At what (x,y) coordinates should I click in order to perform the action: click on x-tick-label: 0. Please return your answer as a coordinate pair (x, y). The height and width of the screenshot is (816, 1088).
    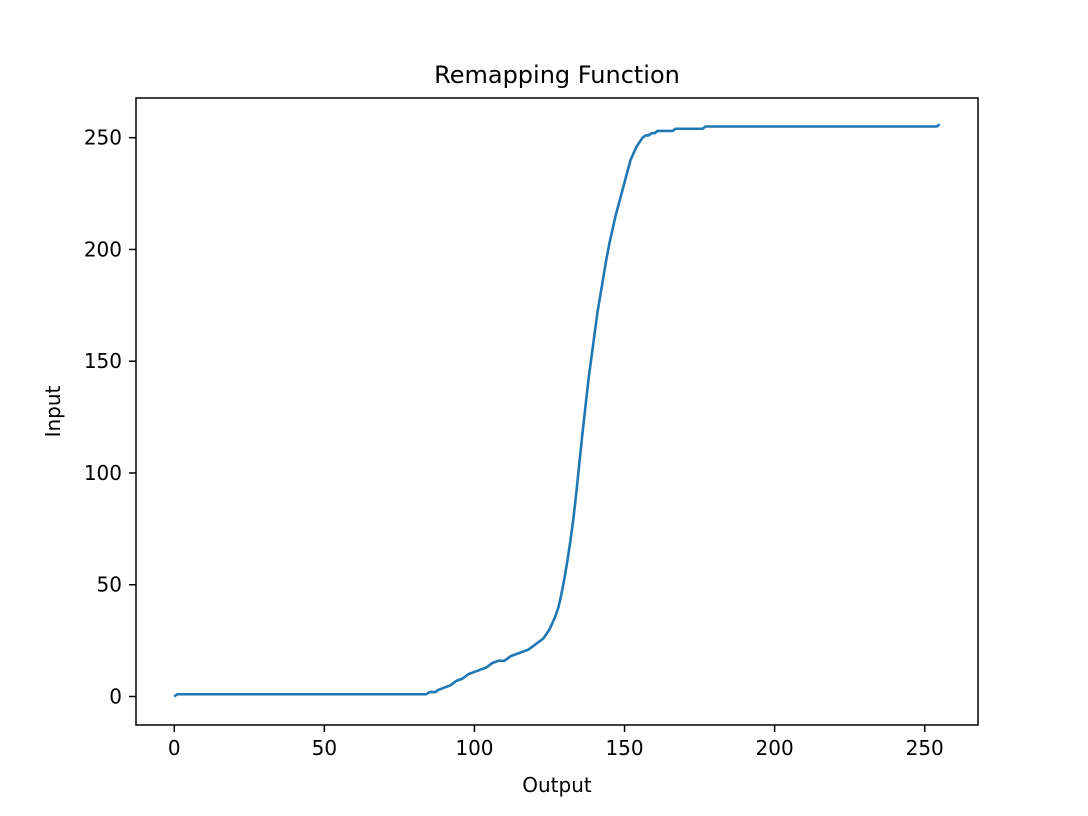
    Looking at the image, I should click on (174, 748).